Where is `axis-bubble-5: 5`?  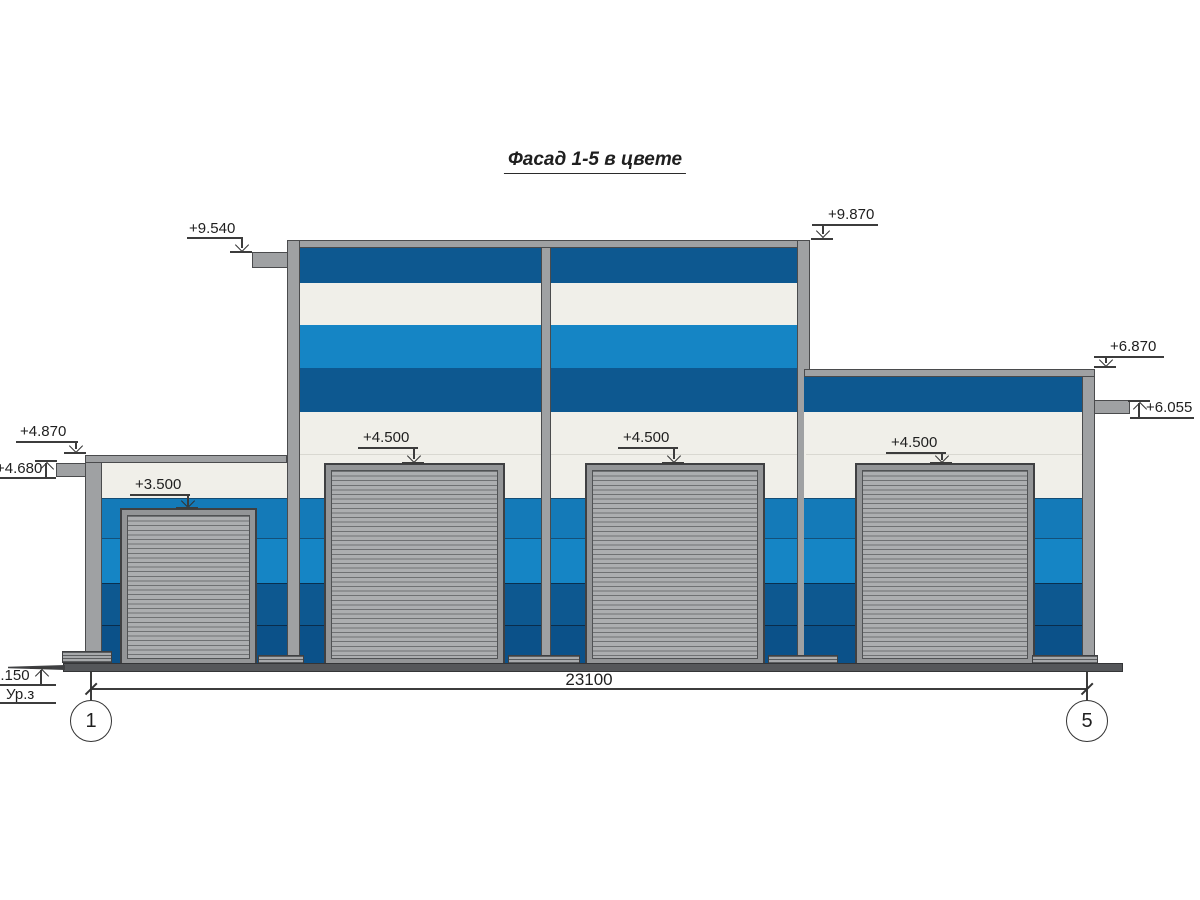 axis-bubble-5: 5 is located at coordinates (1087, 721).